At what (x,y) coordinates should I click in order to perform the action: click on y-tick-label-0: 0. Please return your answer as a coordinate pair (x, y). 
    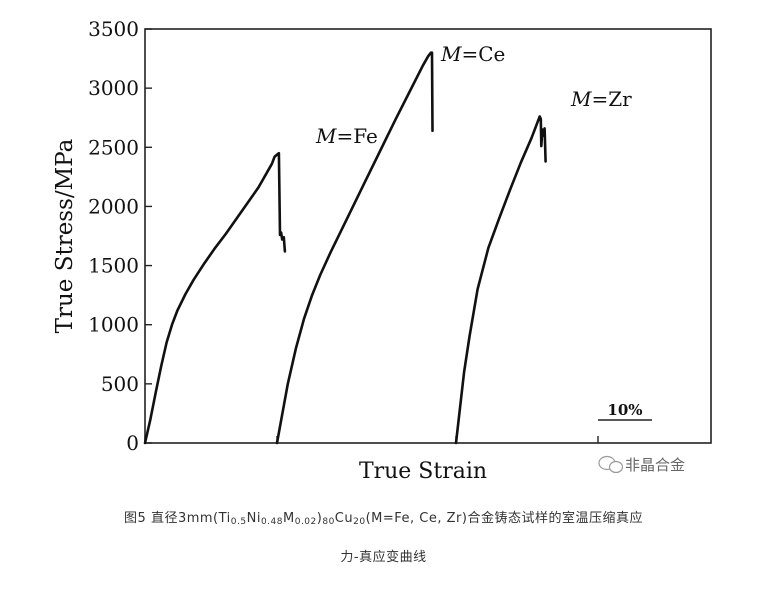
    Looking at the image, I should click on (132, 443).